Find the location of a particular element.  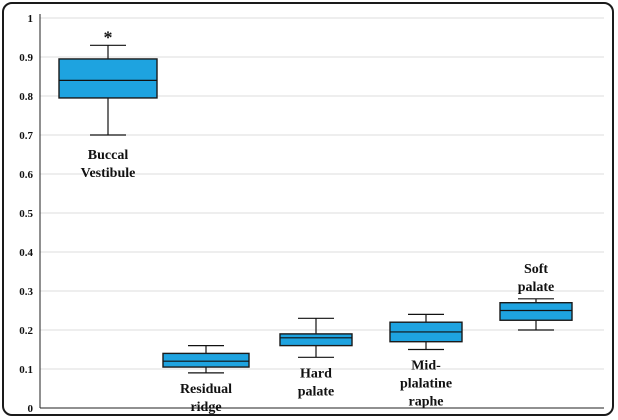

y-tick-label: 0.8 is located at coordinates (26, 97).